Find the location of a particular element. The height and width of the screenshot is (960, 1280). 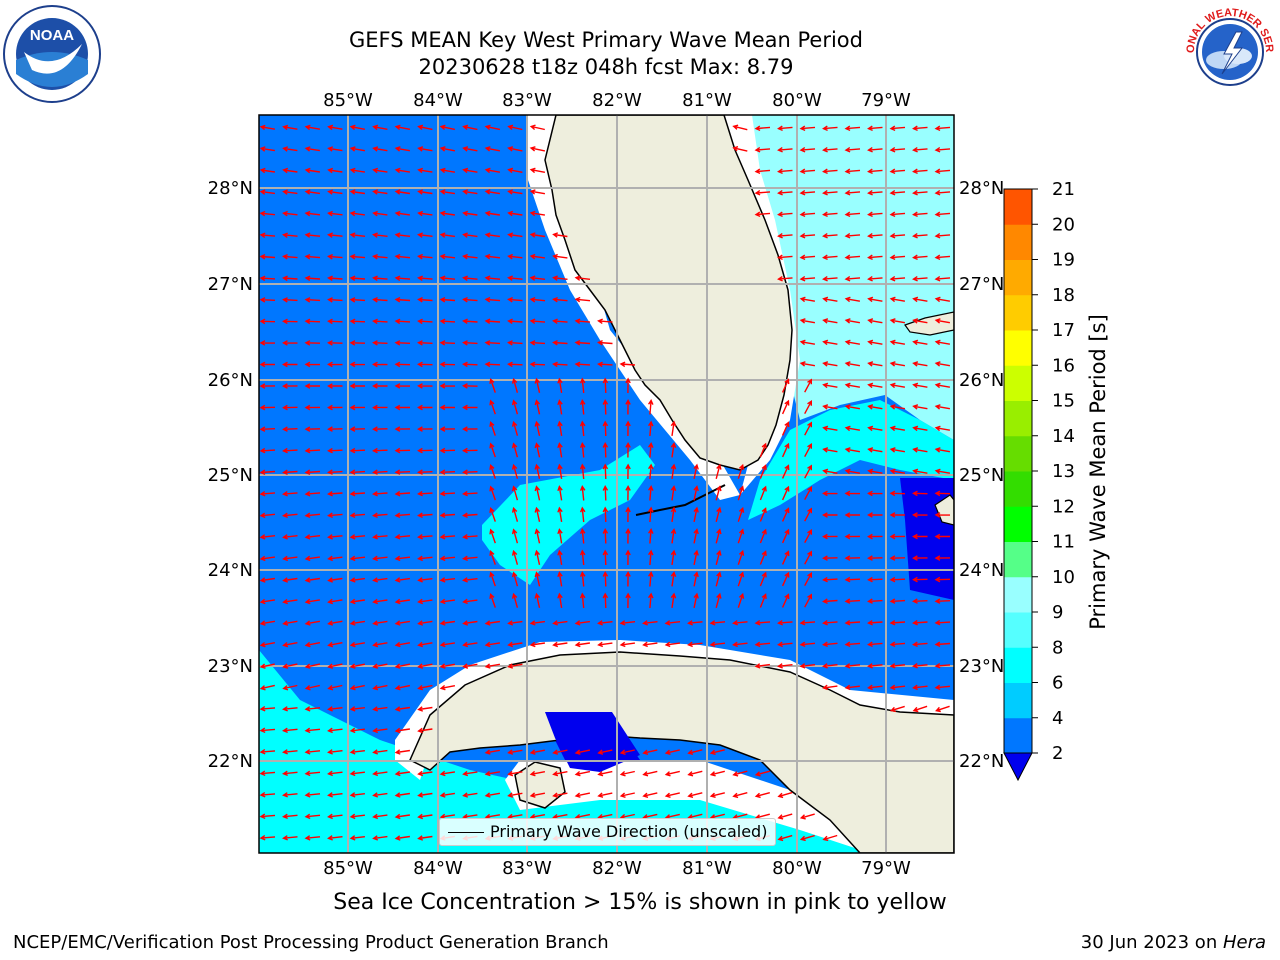

cuba-land is located at coordinates (681, 752).